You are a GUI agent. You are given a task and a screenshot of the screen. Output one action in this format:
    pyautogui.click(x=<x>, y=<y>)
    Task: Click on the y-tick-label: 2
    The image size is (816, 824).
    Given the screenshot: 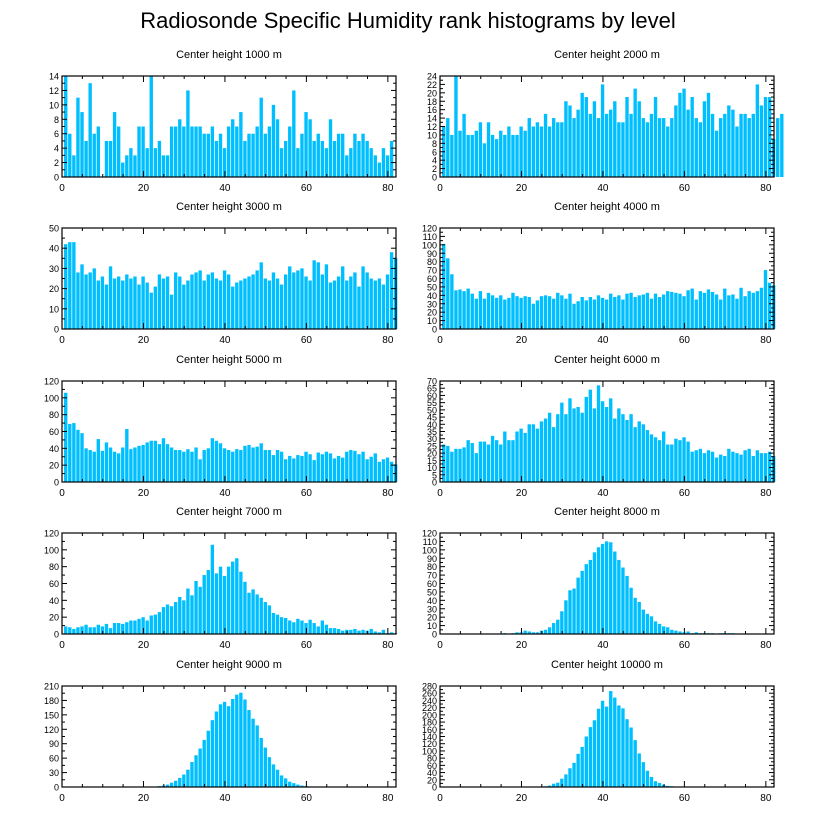 What is the action you would take?
    pyautogui.click(x=434, y=169)
    